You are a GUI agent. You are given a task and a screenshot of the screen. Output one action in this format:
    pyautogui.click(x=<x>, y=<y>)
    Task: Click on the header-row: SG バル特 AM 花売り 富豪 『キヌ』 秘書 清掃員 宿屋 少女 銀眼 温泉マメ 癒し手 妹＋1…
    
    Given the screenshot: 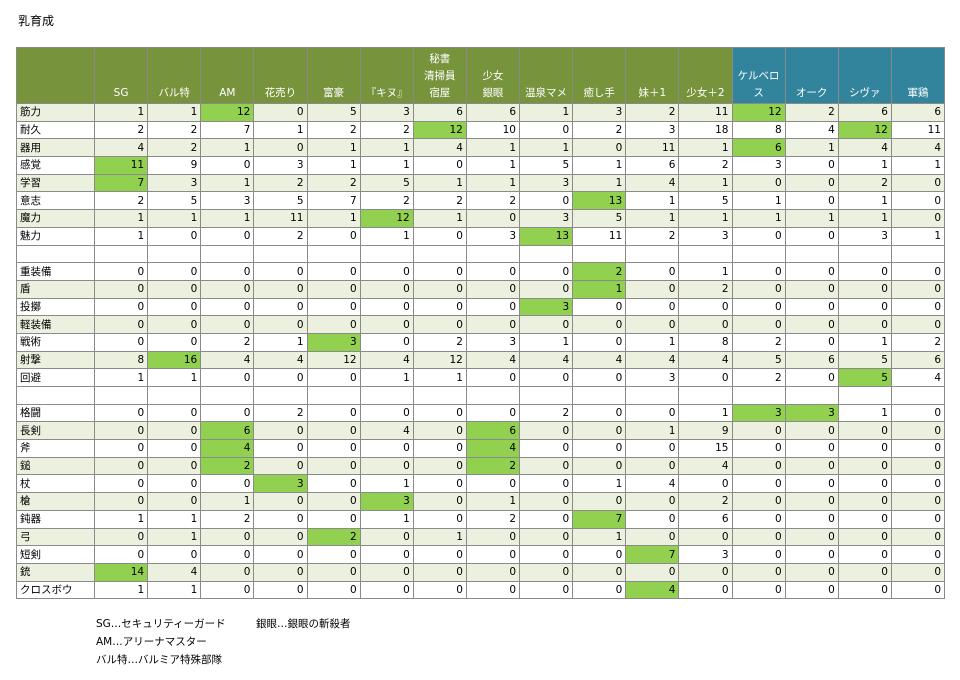 What is the action you would take?
    pyautogui.click(x=481, y=75)
    